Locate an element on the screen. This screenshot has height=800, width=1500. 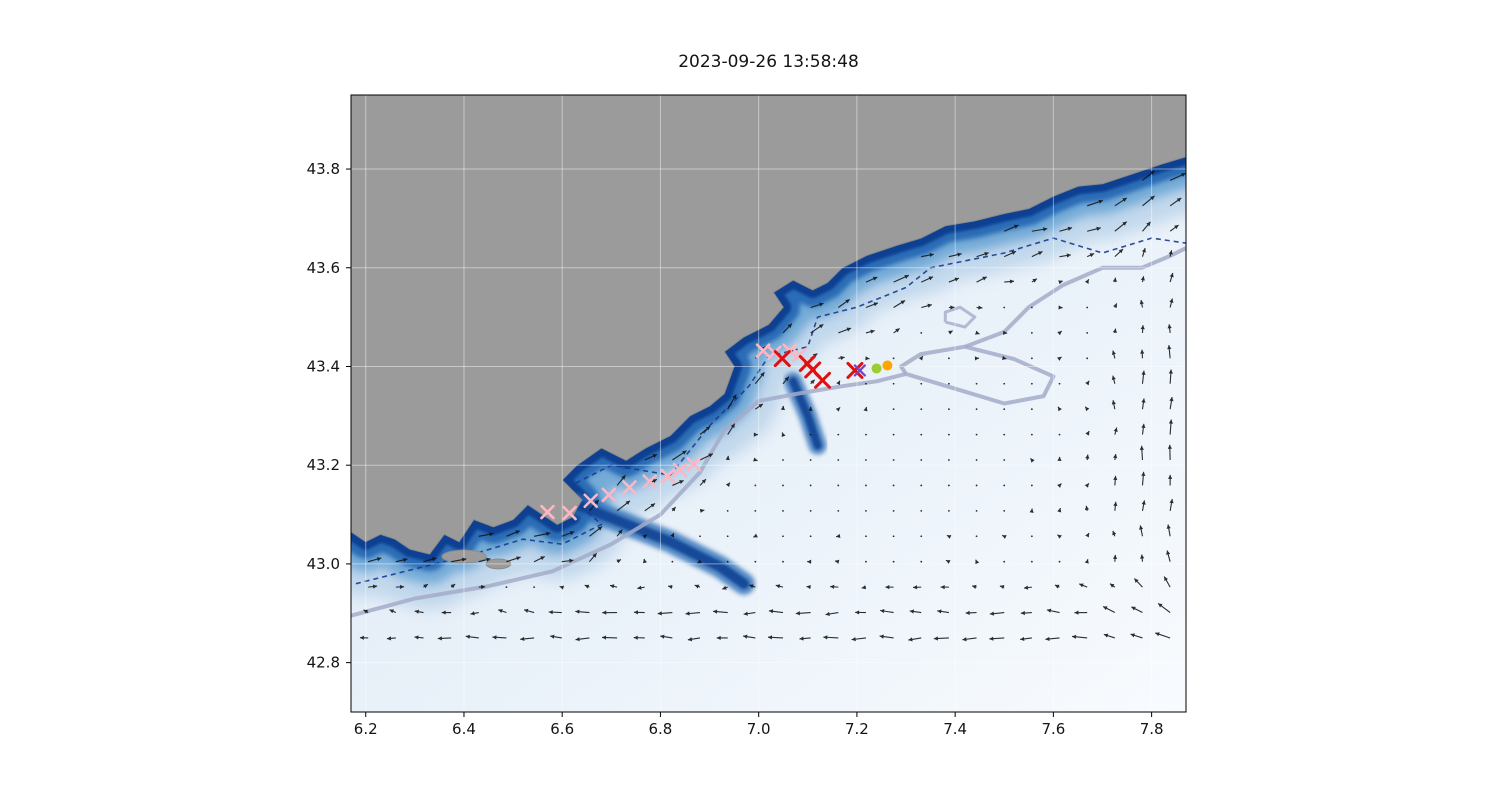
y-tick-label: 43.8 is located at coordinates (323, 169).